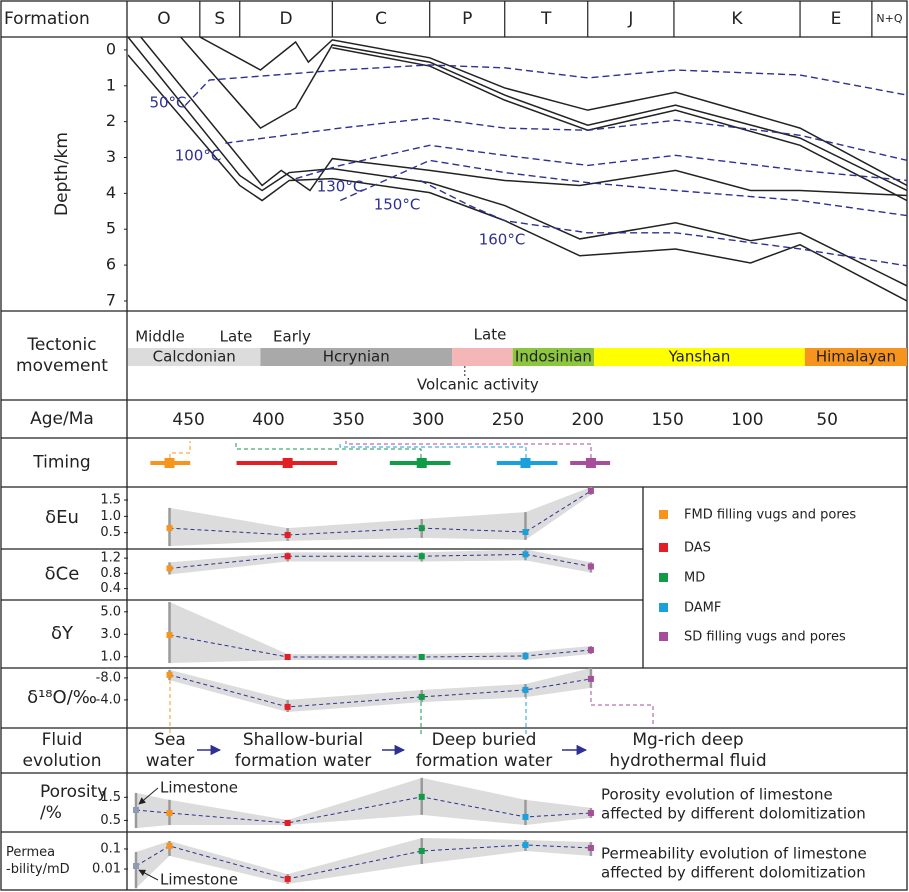 The image size is (909, 892). I want to click on fluid-stage: Deep buried, so click(484, 740).